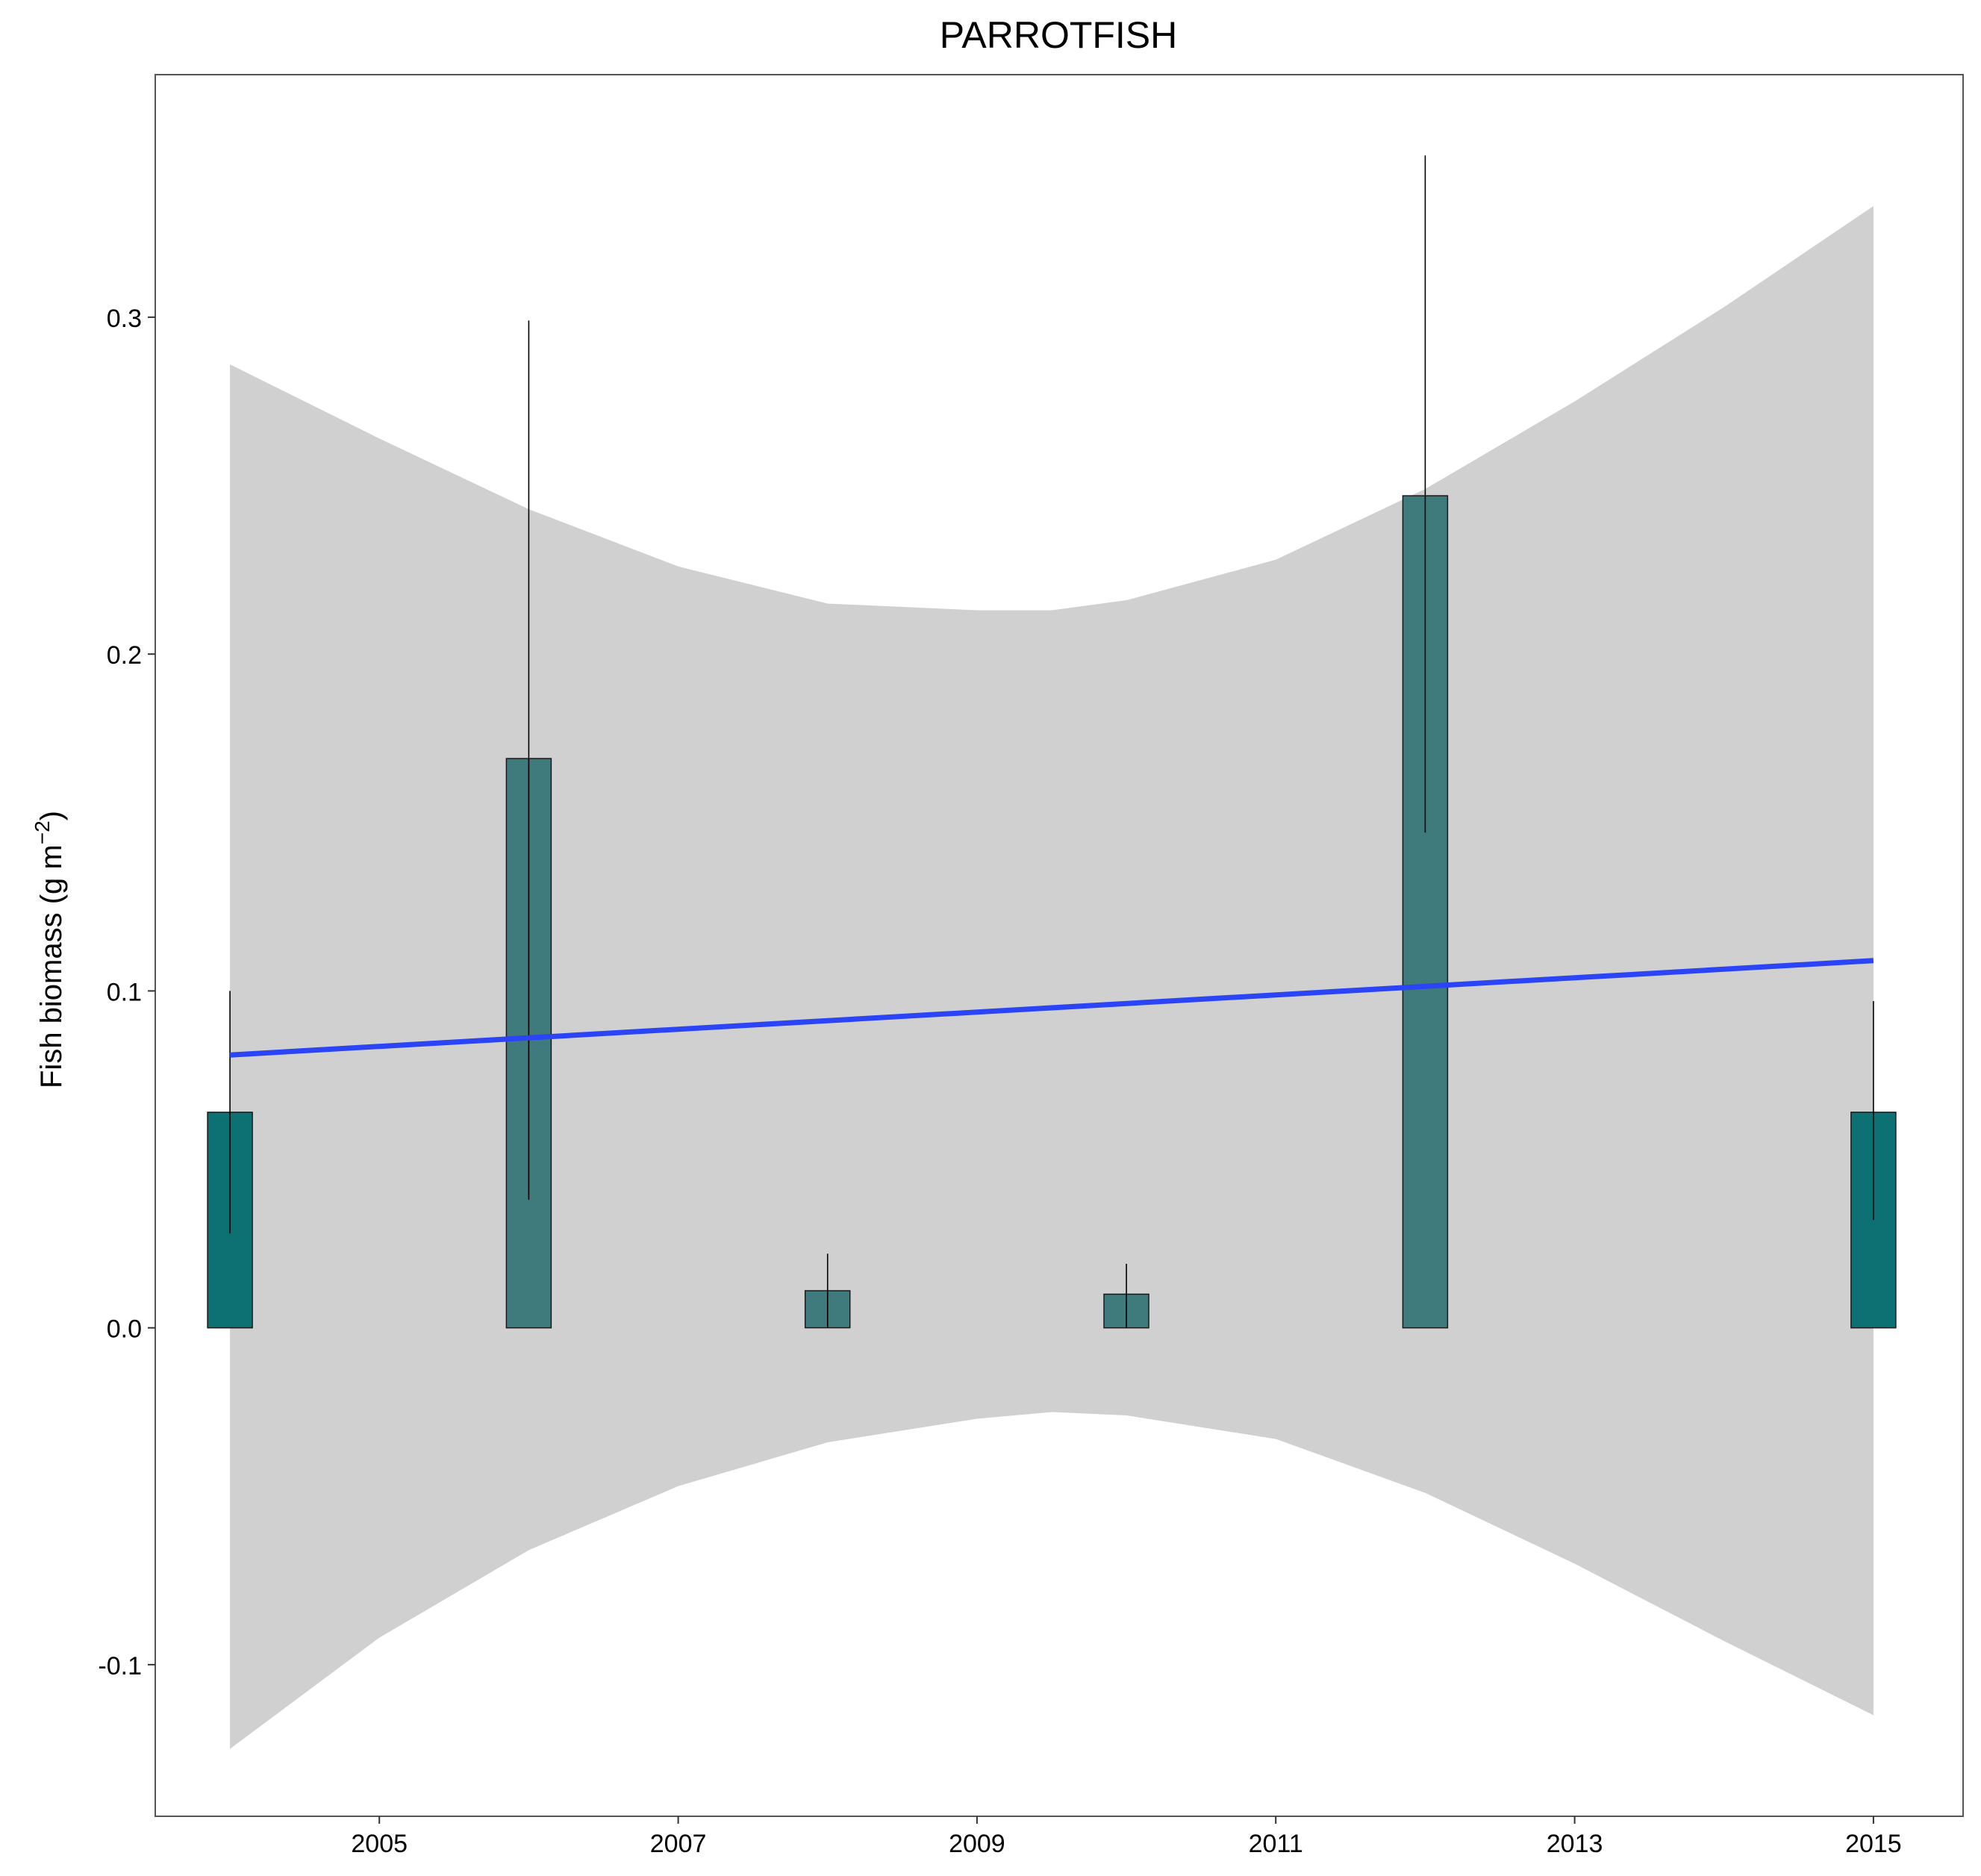  What do you see at coordinates (124, 1330) in the screenshot?
I see `y-tick-label: 0.0` at bounding box center [124, 1330].